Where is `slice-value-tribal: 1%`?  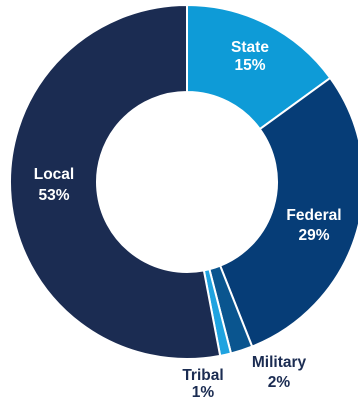
slice-value-tribal: 1% is located at coordinates (203, 392).